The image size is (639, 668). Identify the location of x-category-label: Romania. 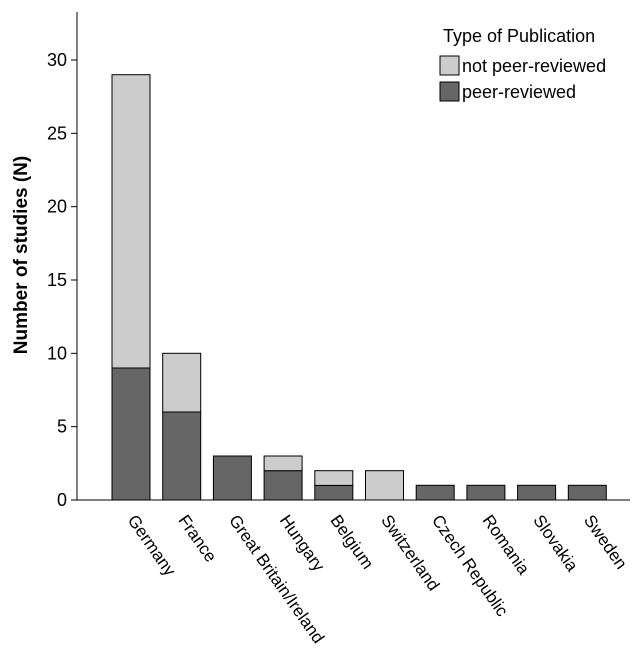
(506, 544).